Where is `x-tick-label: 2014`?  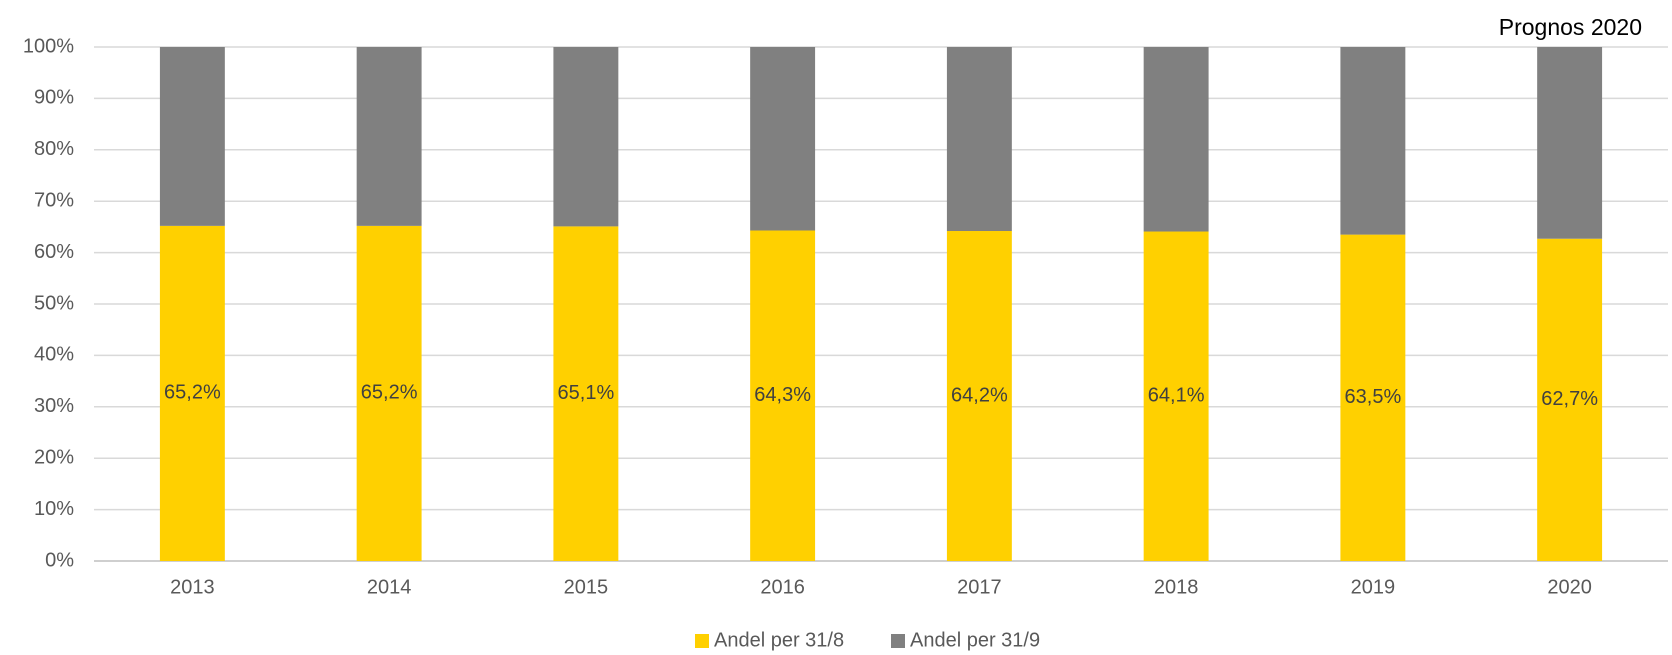 x-tick-label: 2014 is located at coordinates (389, 587).